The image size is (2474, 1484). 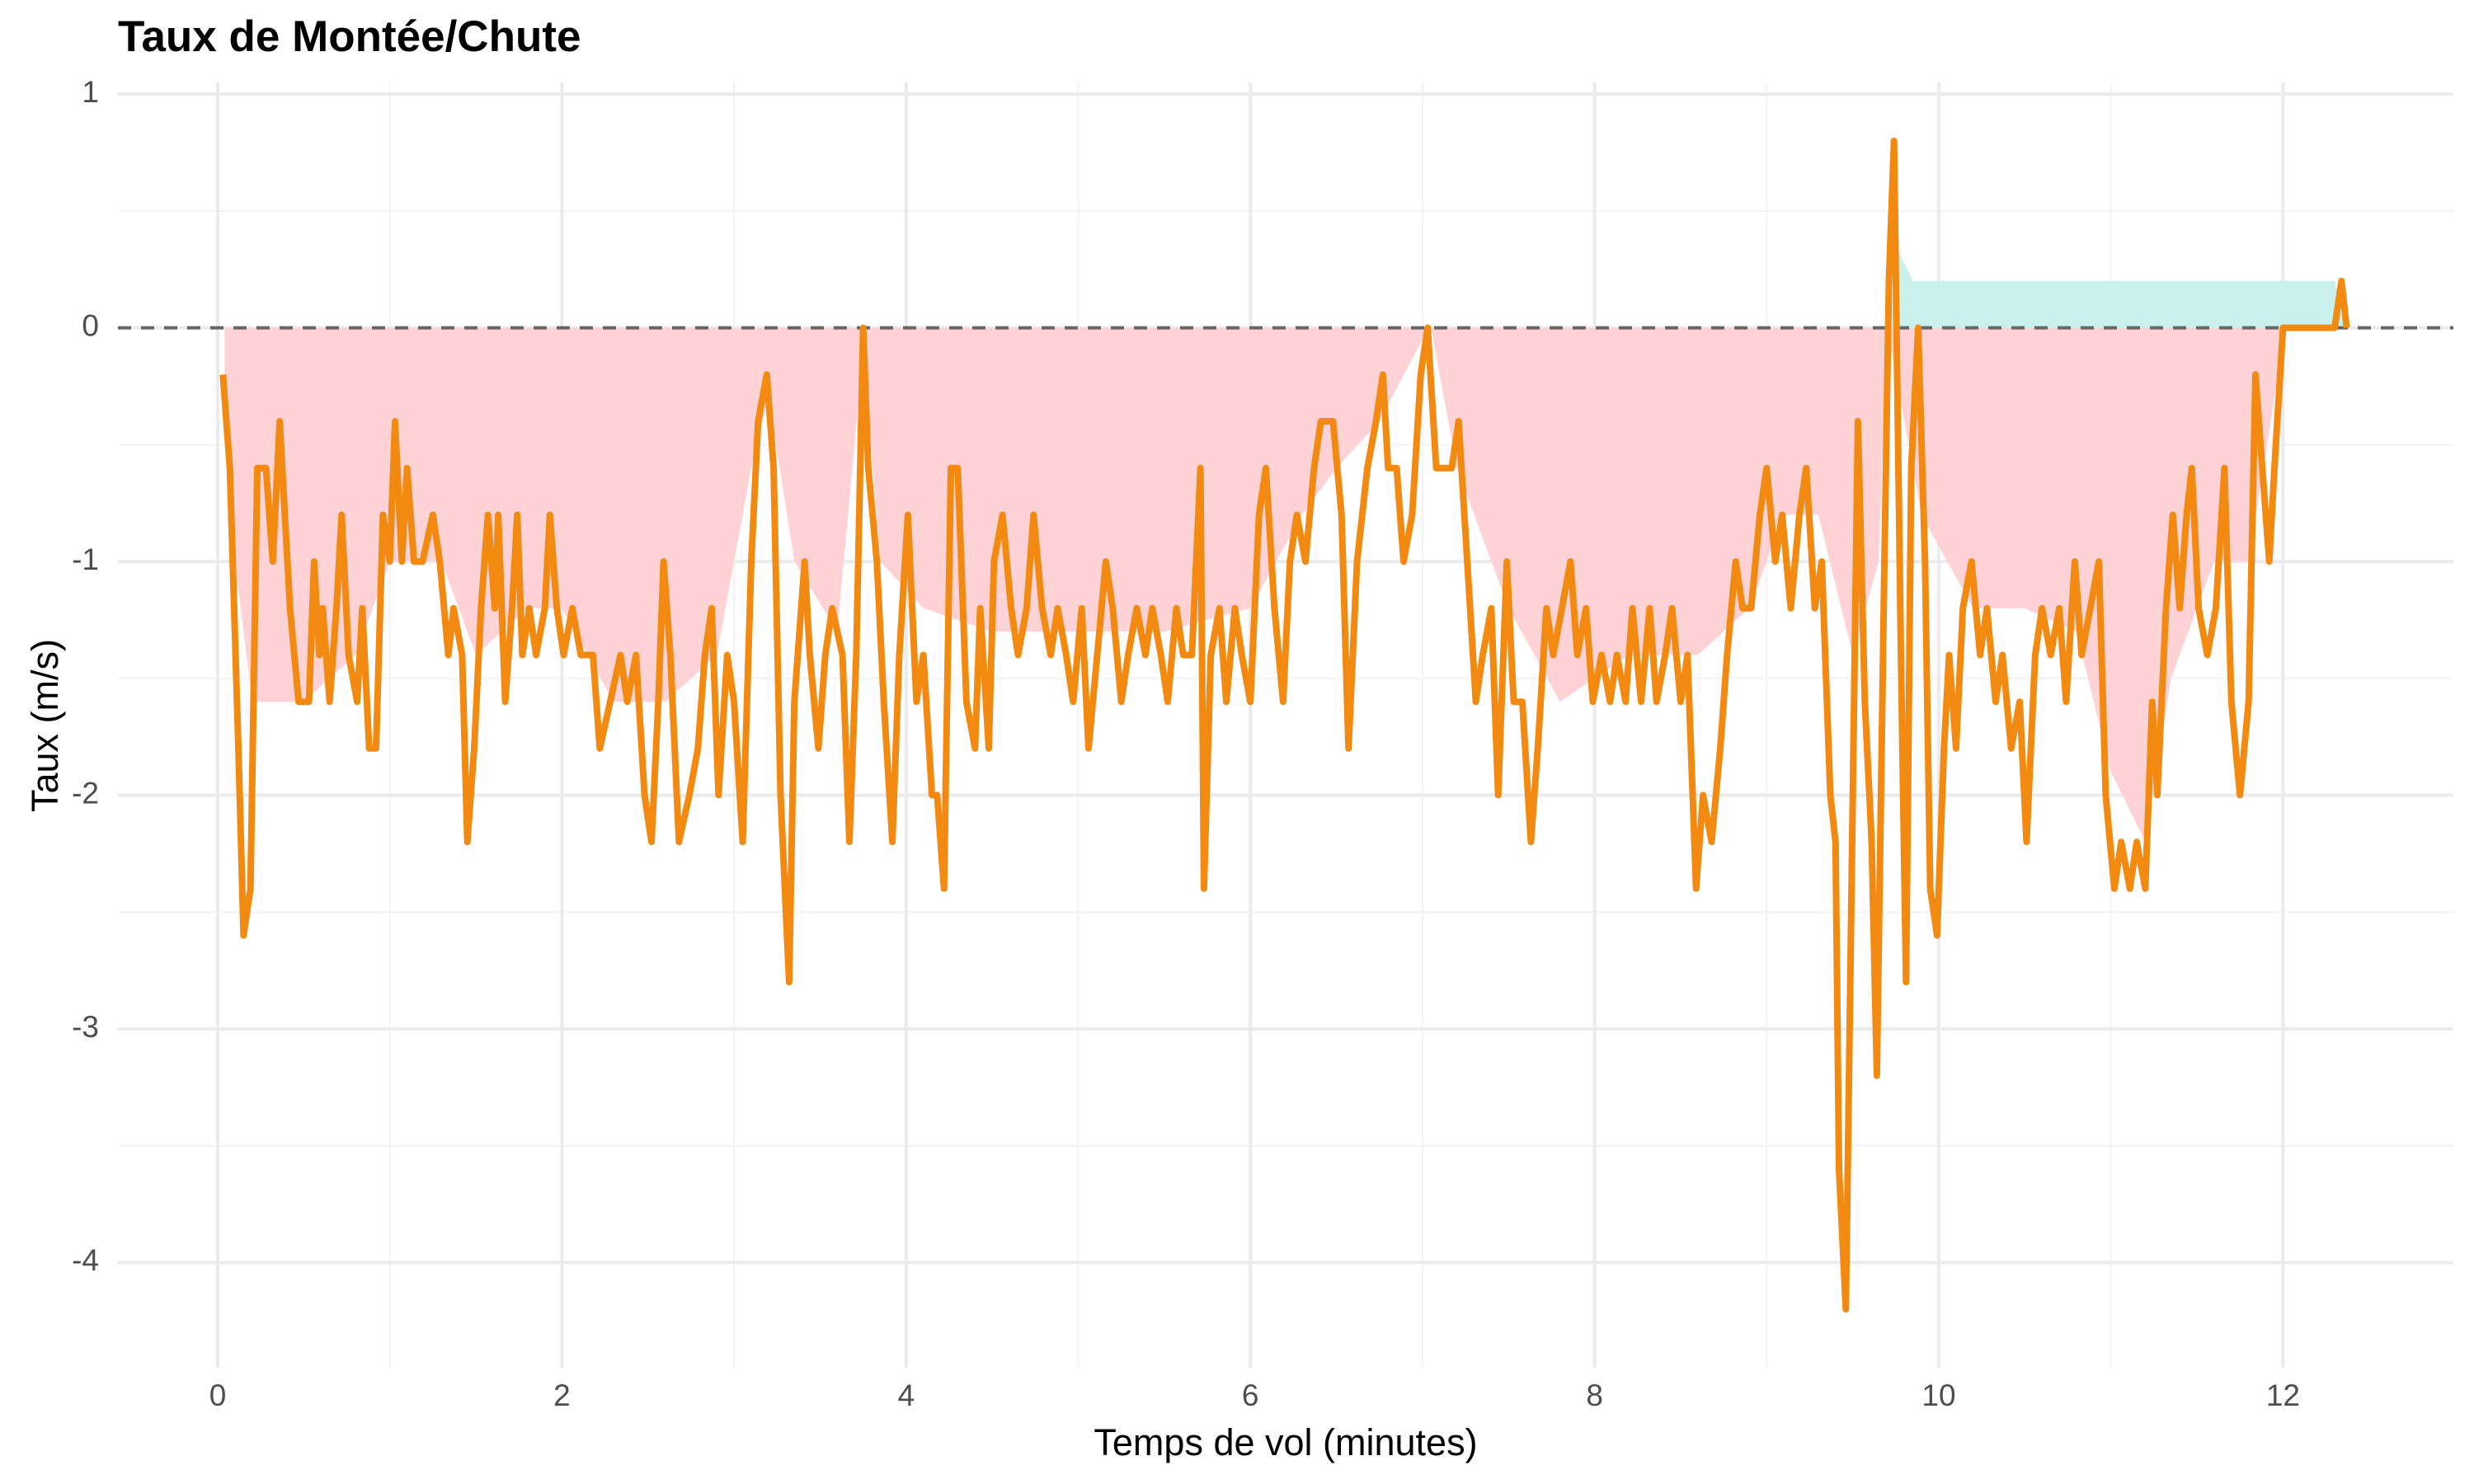 I want to click on x-tick-label: 0, so click(x=218, y=1395).